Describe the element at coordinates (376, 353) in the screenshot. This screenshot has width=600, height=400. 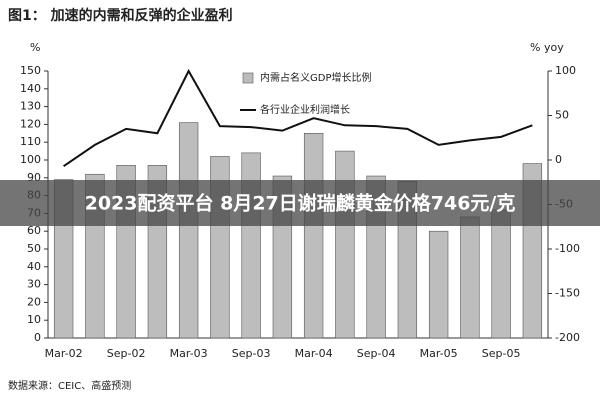
I see `x-tick-label: Sep-04` at that location.